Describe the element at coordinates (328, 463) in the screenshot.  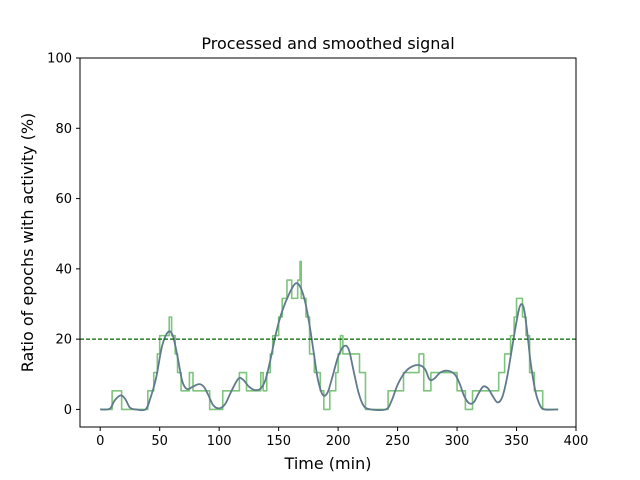
I see `x-axis-label: Time (min)` at that location.